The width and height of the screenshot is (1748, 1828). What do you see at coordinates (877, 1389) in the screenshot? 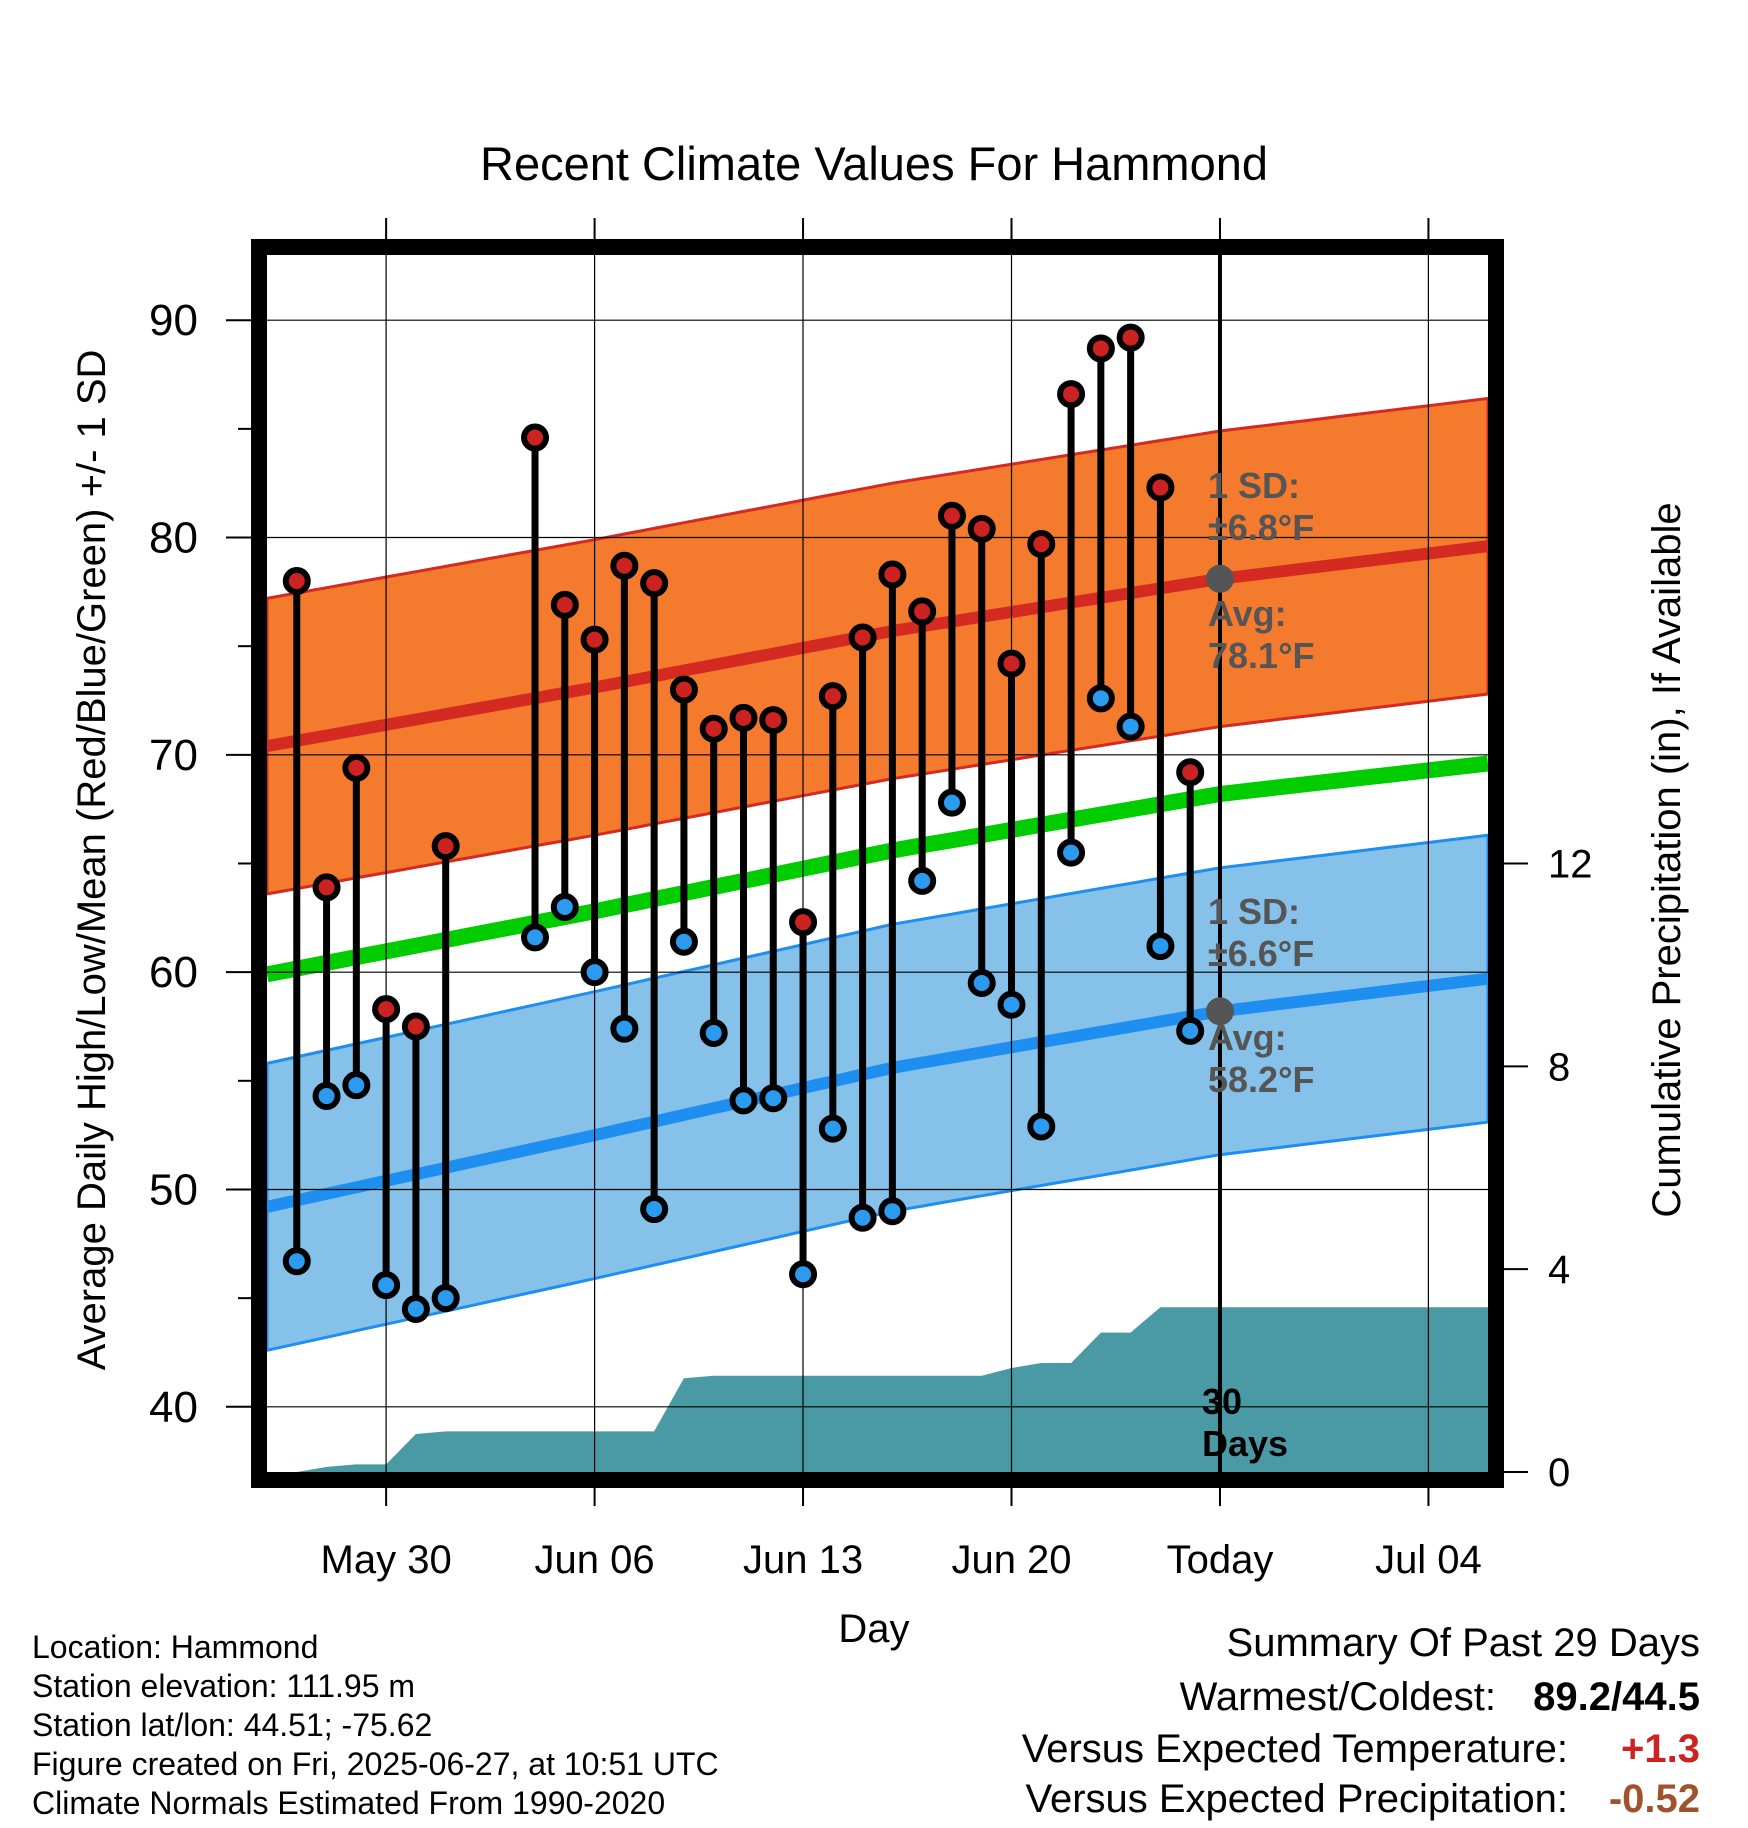
I see `precip-area` at bounding box center [877, 1389].